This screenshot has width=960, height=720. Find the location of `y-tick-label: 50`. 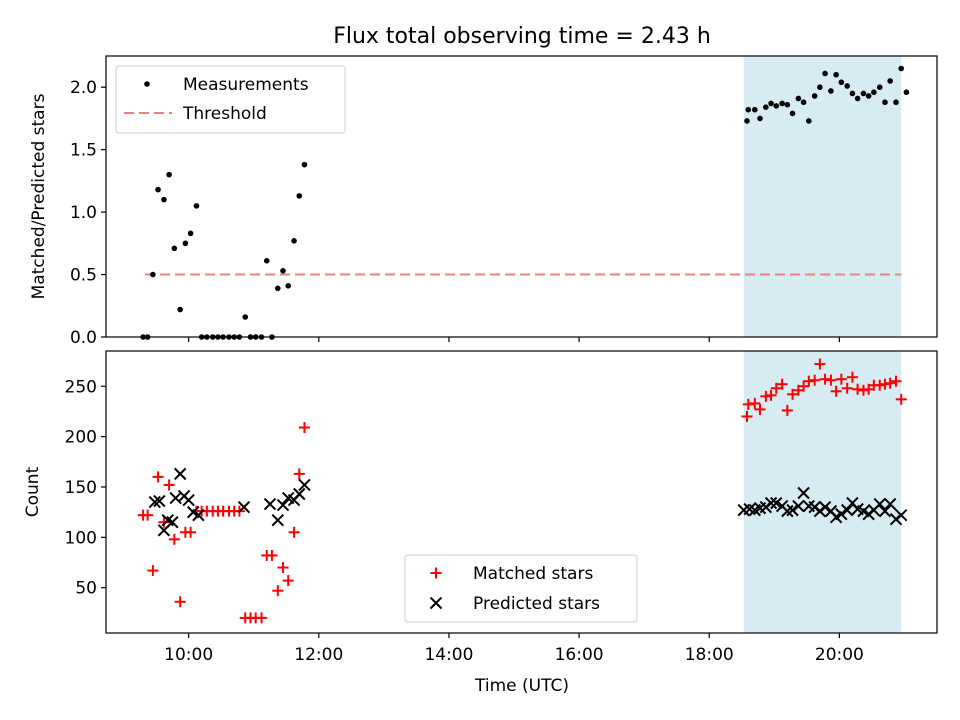

y-tick-label: 50 is located at coordinates (86, 589).